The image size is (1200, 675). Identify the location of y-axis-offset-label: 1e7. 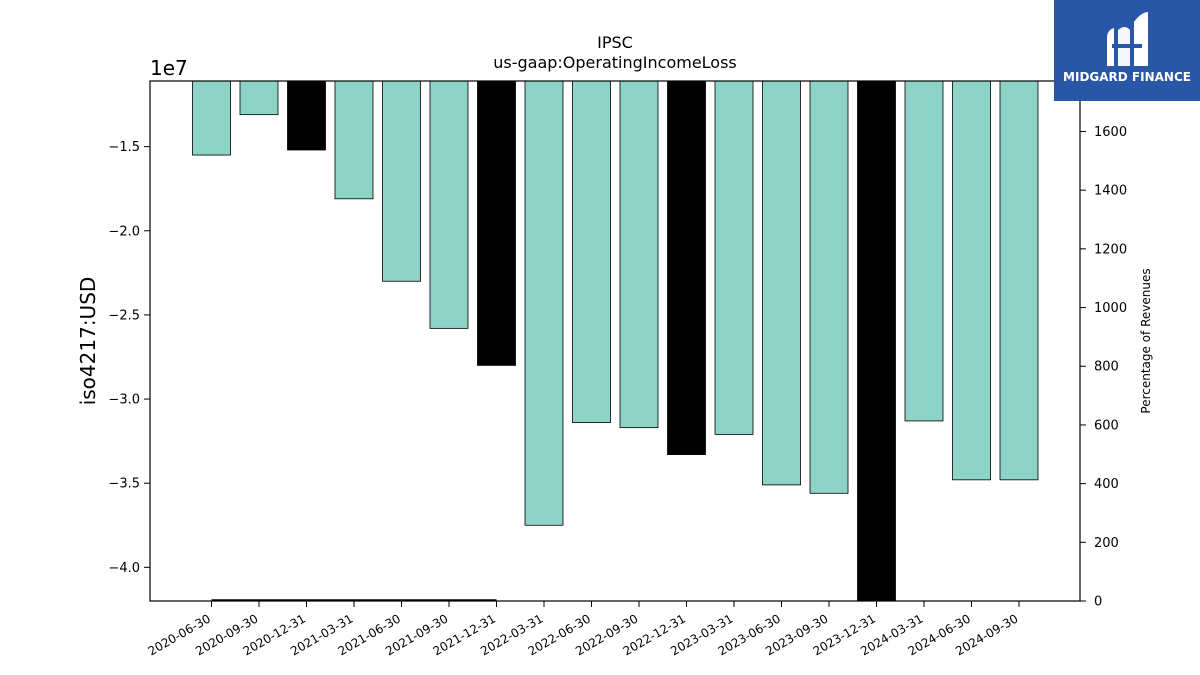
(169, 68).